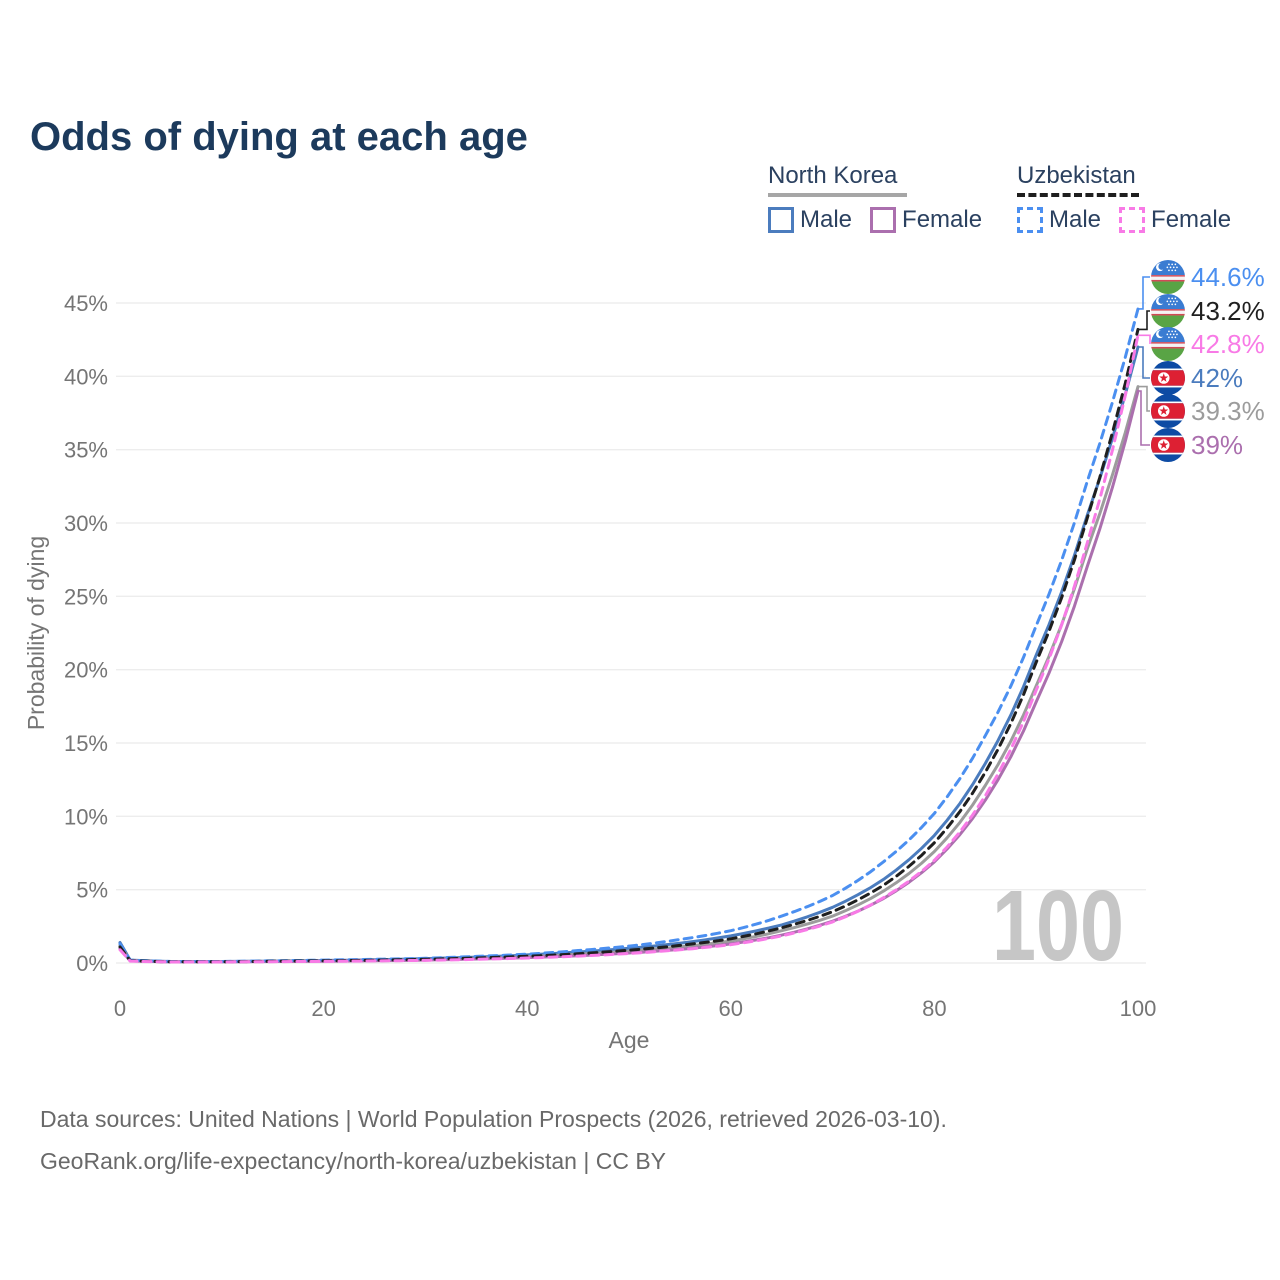  I want to click on legend-item-north-korea-male: Male, so click(810, 220).